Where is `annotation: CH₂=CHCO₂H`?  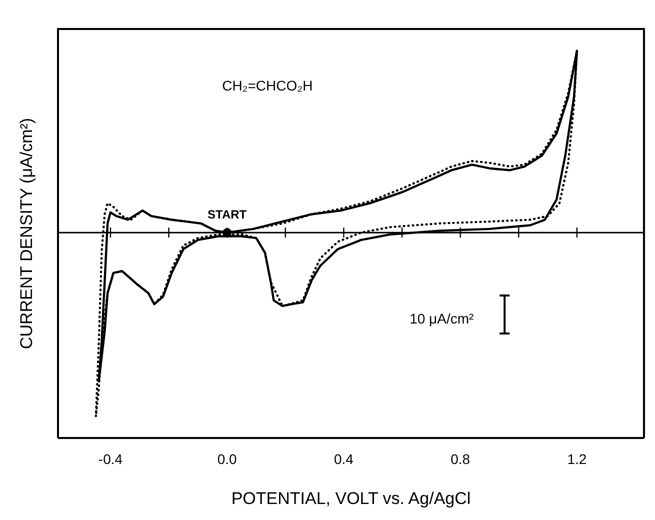
annotation: CH₂=CHCO₂H is located at coordinates (267, 85).